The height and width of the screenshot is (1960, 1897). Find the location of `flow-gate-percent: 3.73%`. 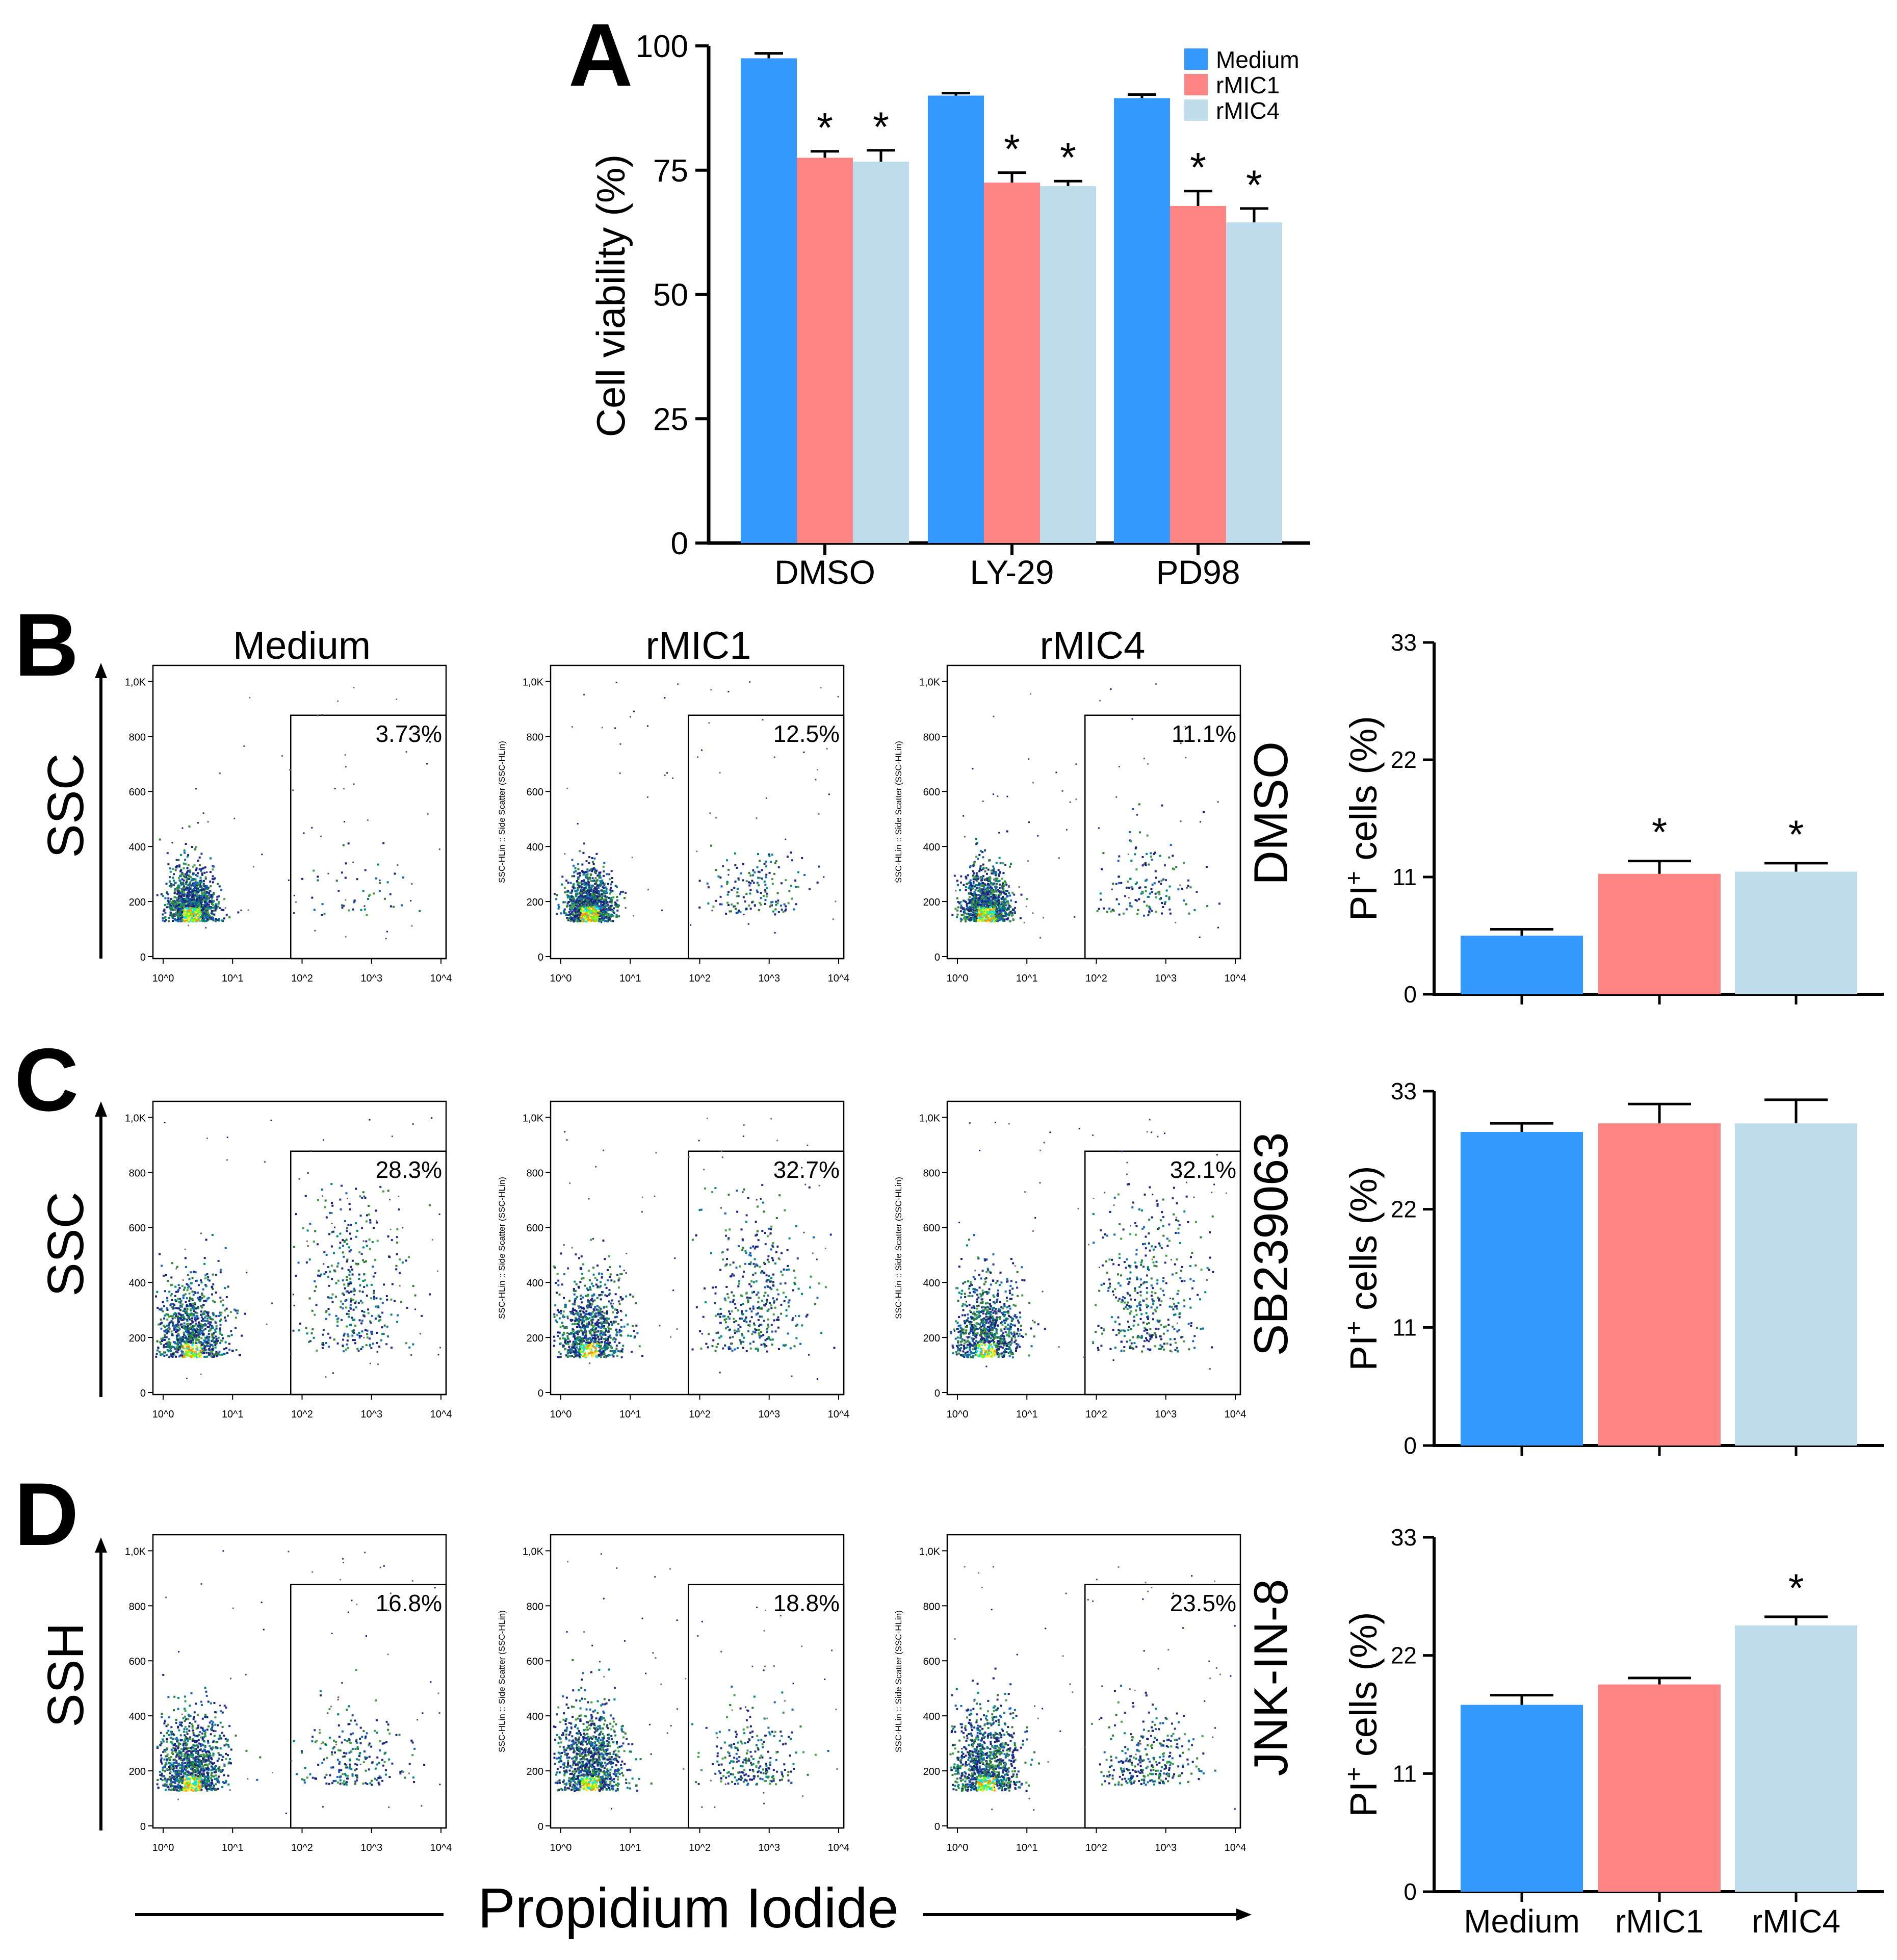

flow-gate-percent: 3.73% is located at coordinates (409, 734).